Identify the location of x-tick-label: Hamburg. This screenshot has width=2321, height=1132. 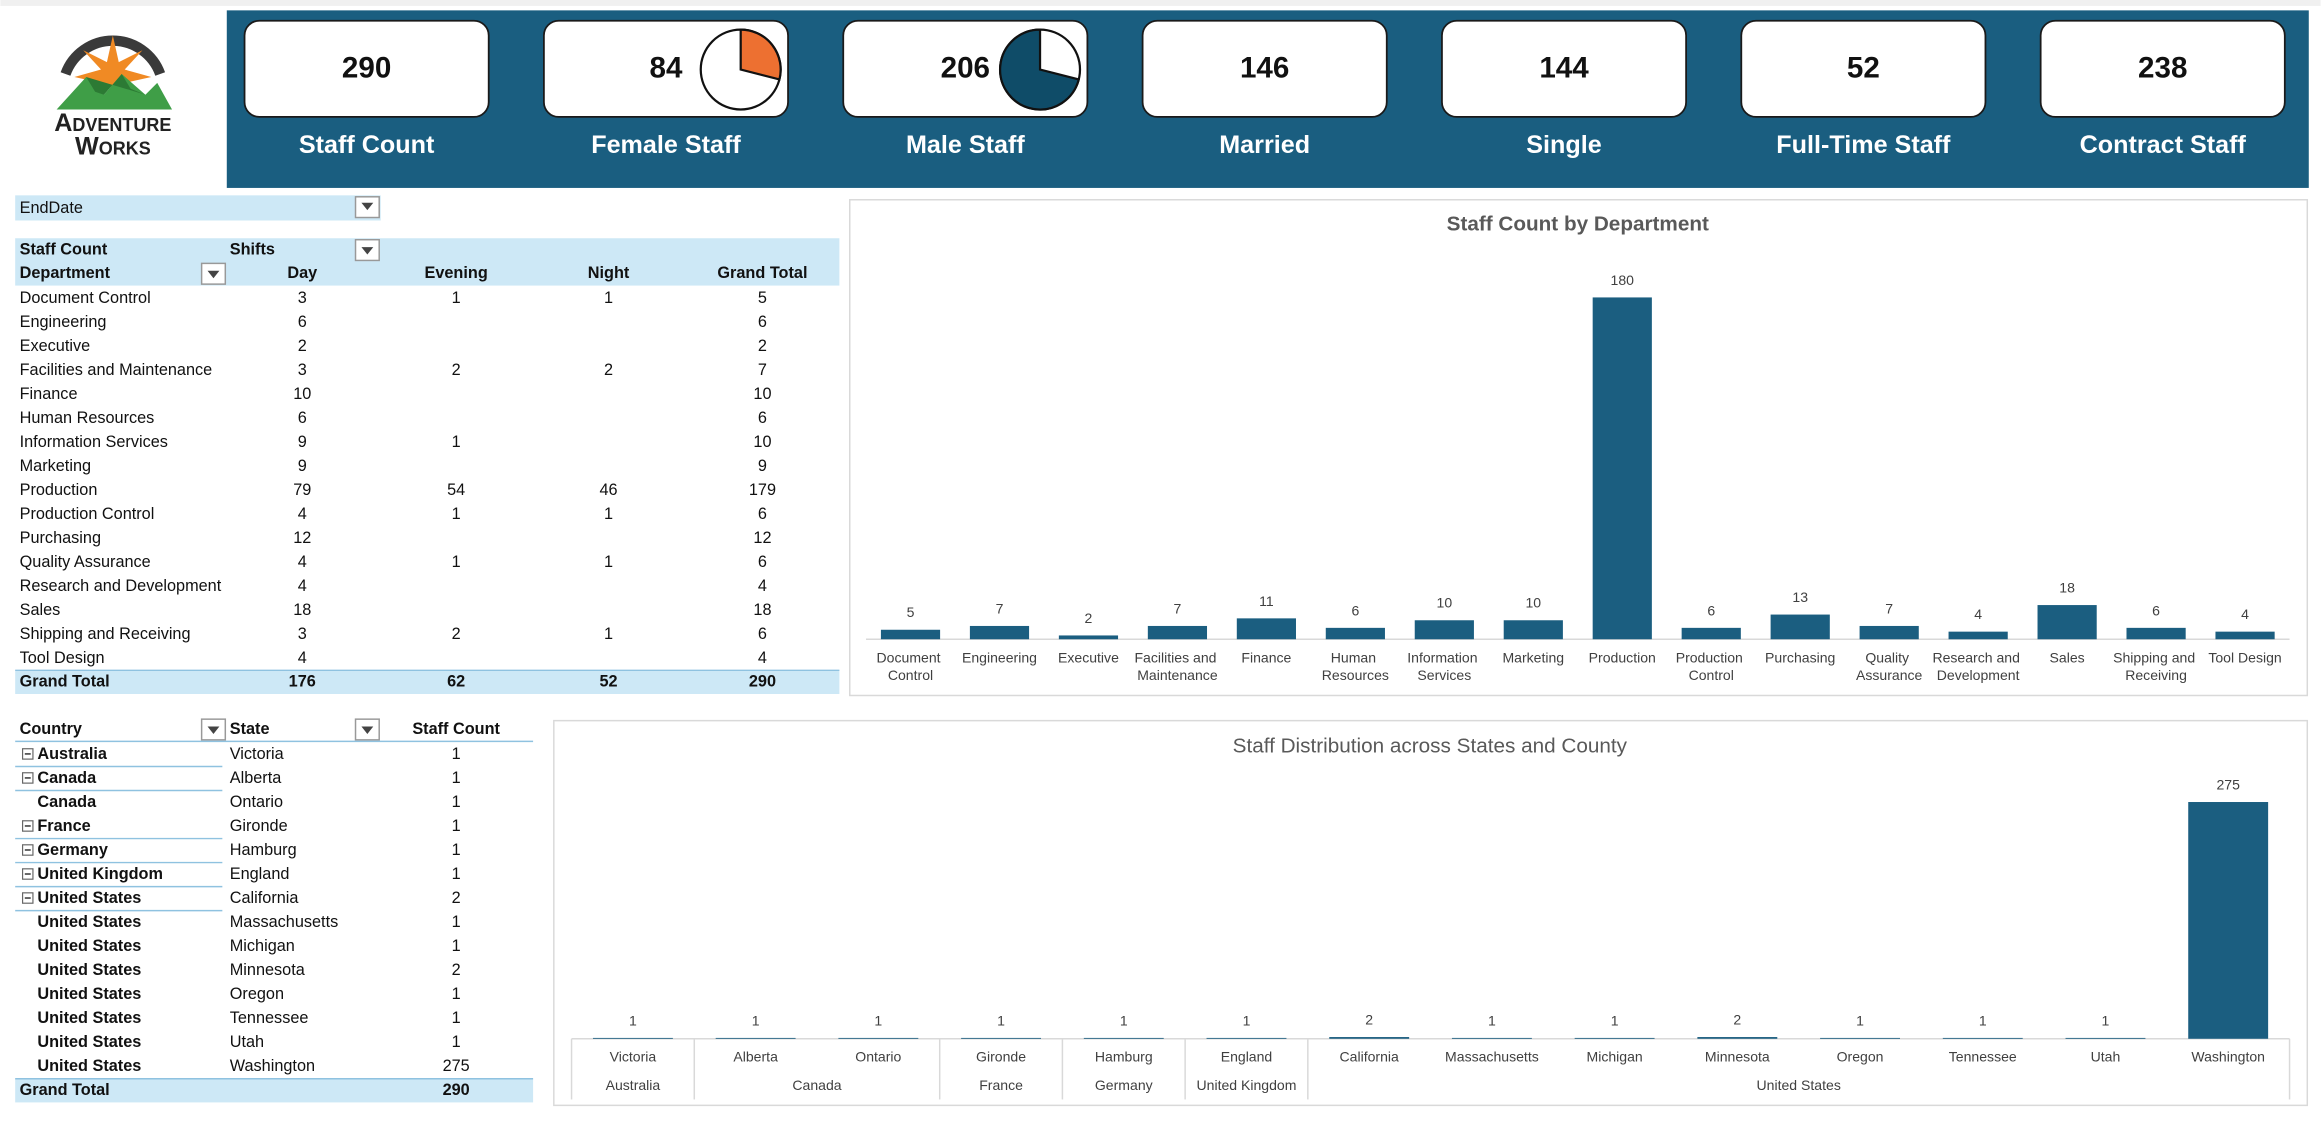
(1124, 1057).